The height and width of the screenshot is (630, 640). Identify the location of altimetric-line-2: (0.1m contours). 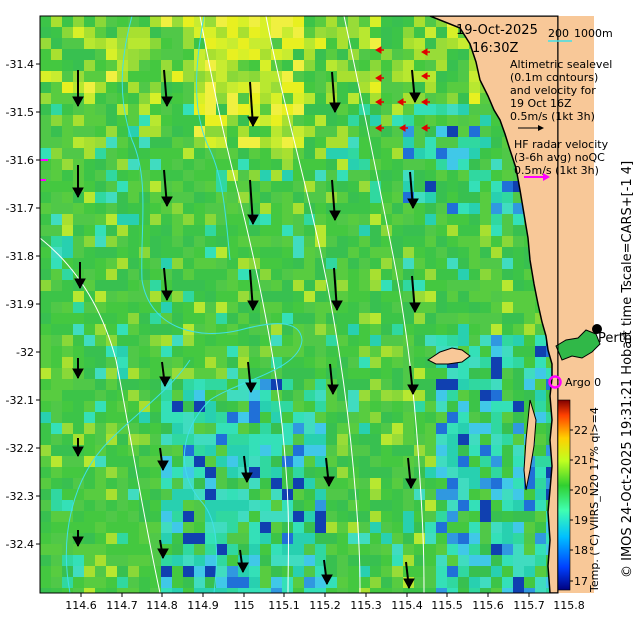
(554, 77).